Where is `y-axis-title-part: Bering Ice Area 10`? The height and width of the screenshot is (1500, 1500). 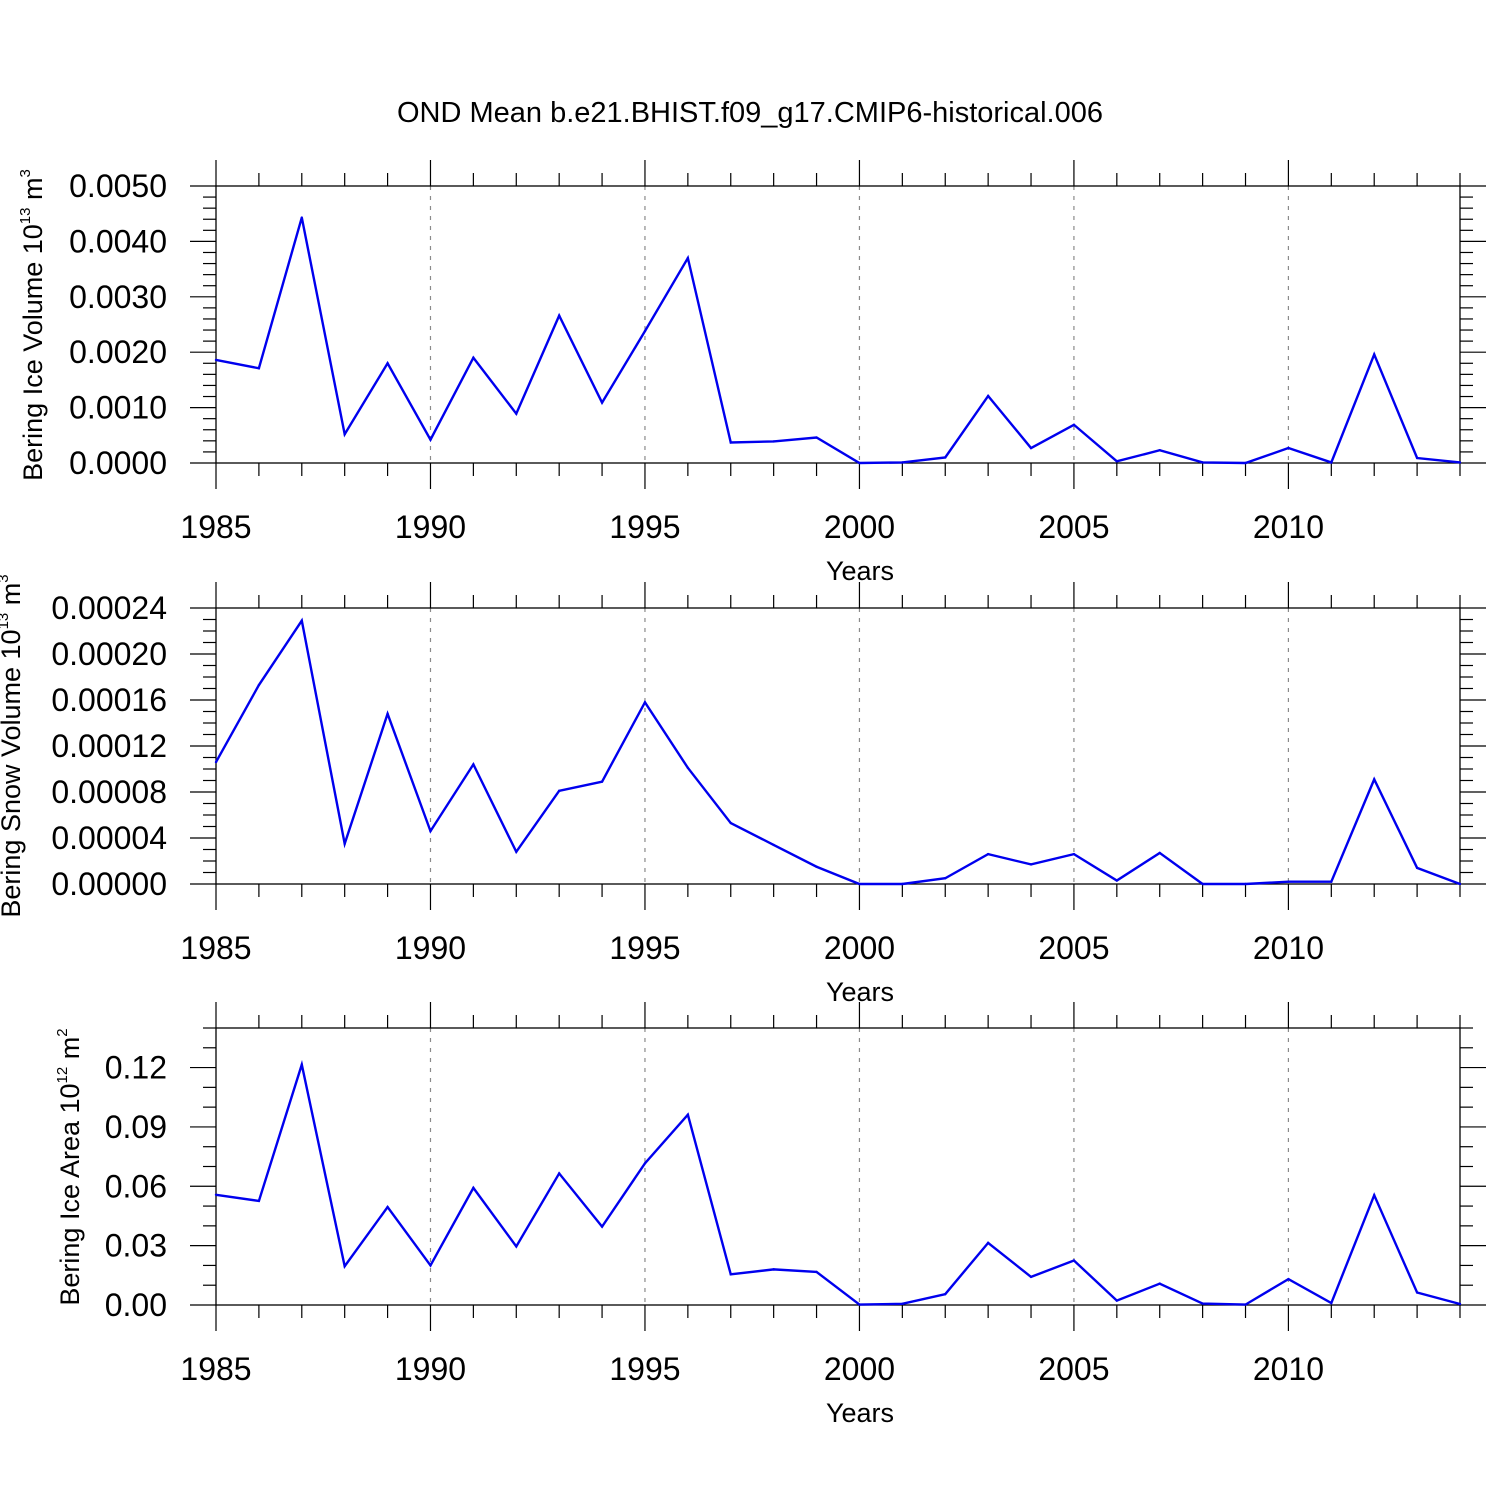
y-axis-title-part: Bering Ice Area 10 is located at coordinates (70, 1194).